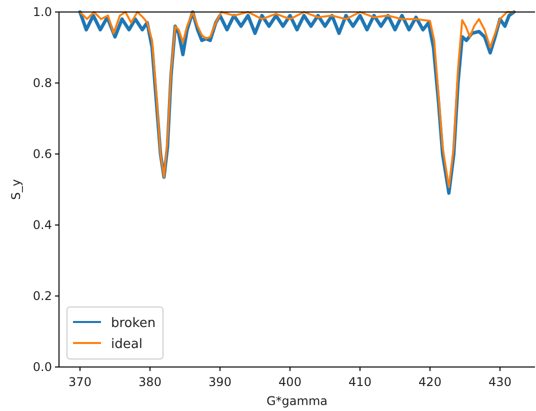  What do you see at coordinates (42, 225) in the screenshot?
I see `y-tick-label: 0.4` at bounding box center [42, 225].